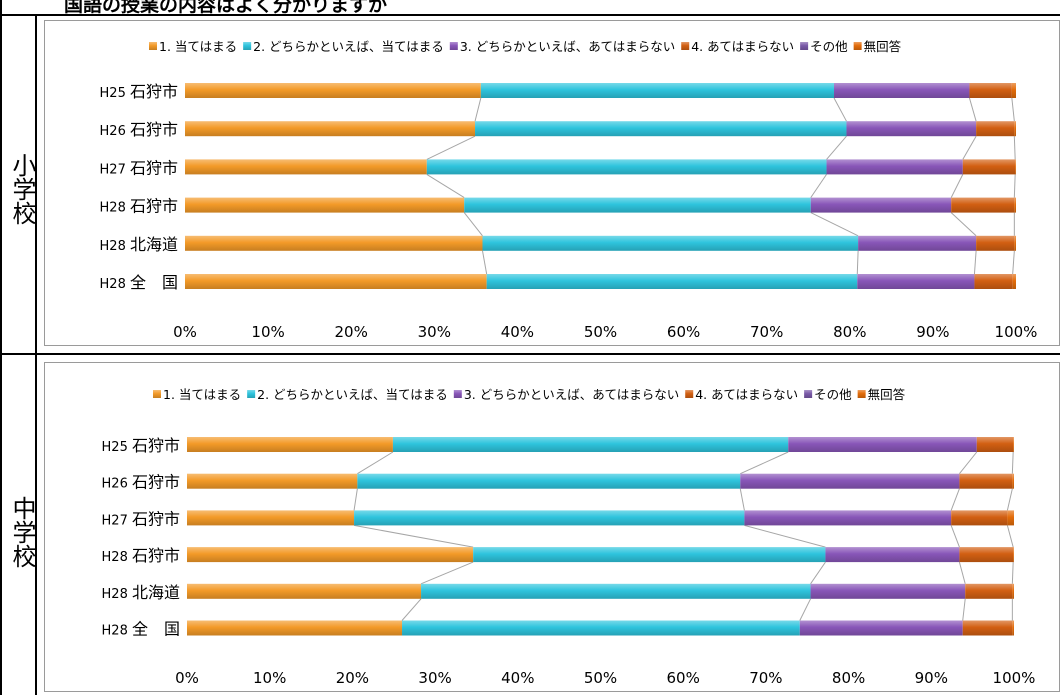 The width and height of the screenshot is (1060, 695). What do you see at coordinates (352, 678) in the screenshot?
I see `x-tick-label: 20%` at bounding box center [352, 678].